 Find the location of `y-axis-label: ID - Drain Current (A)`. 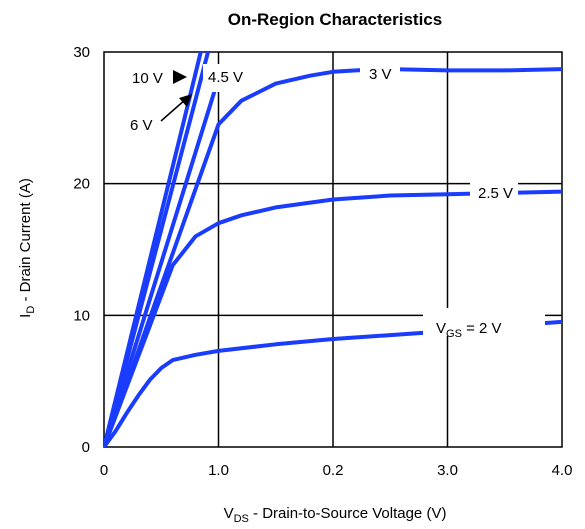

y-axis-label: ID - Drain Current (A) is located at coordinates (27, 248).